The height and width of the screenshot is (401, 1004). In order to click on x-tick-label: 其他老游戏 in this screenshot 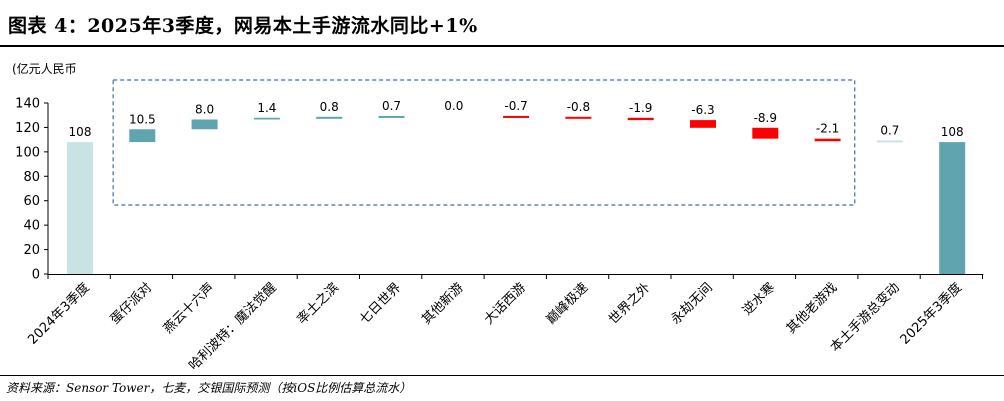, I will do `click(812, 308)`.